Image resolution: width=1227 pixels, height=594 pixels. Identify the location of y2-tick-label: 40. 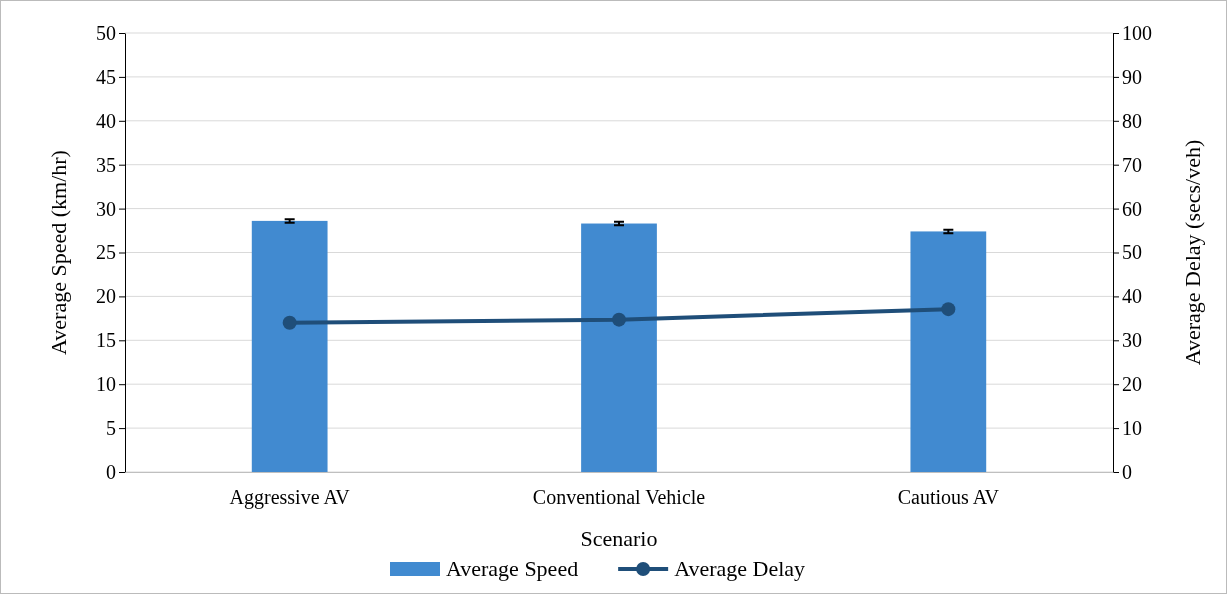
(1132, 296).